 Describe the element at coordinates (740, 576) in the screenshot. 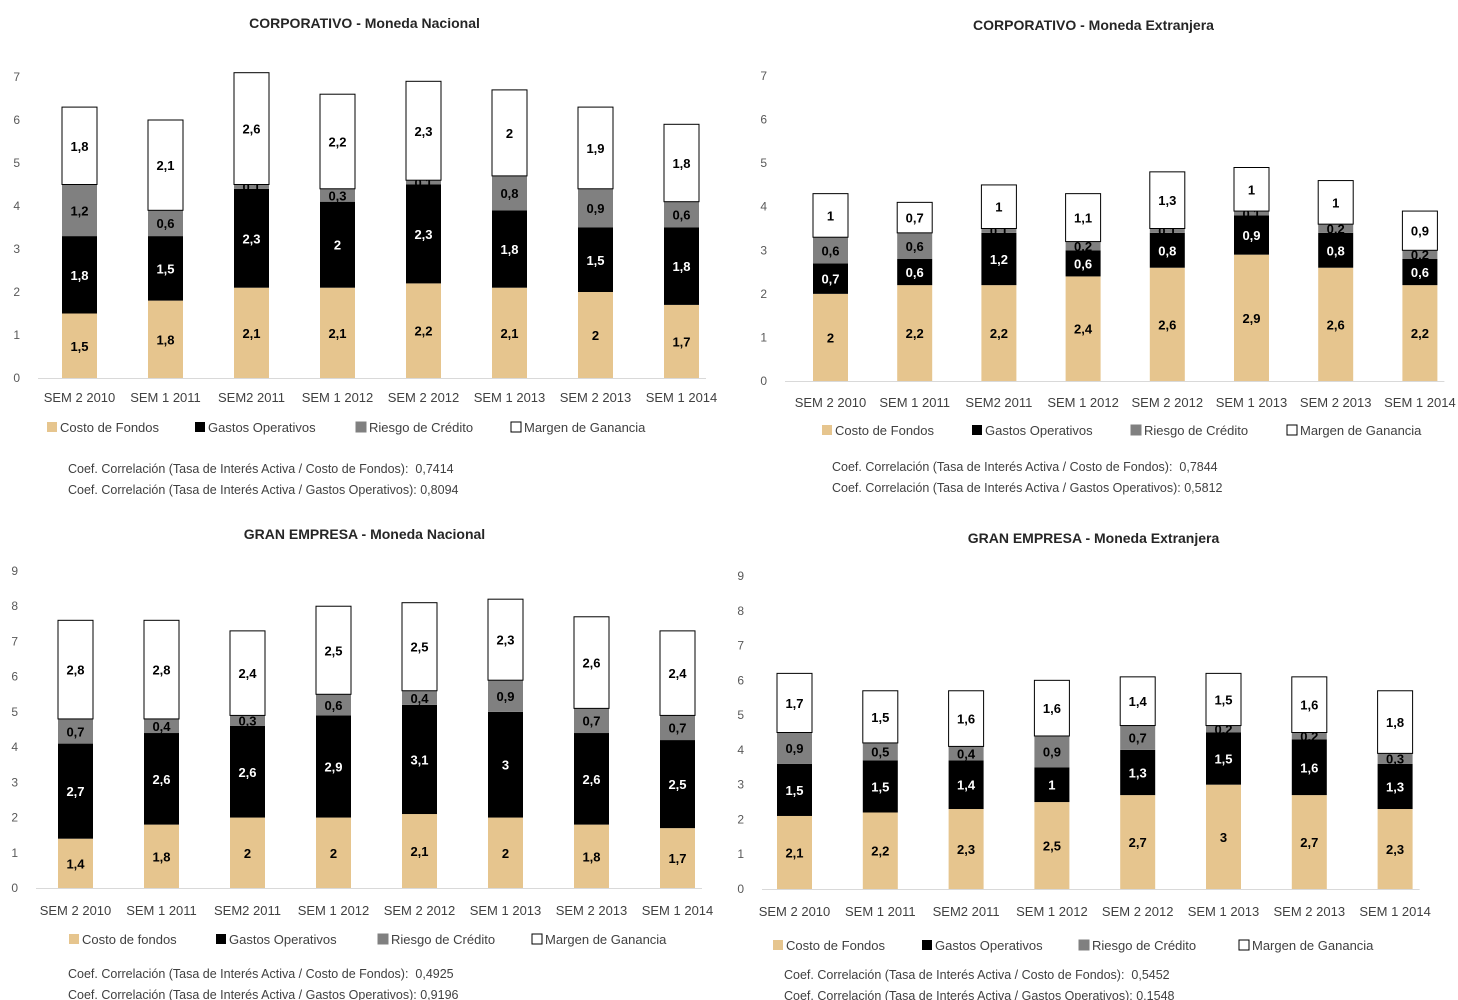

I see `y-tick-label: 9` at that location.